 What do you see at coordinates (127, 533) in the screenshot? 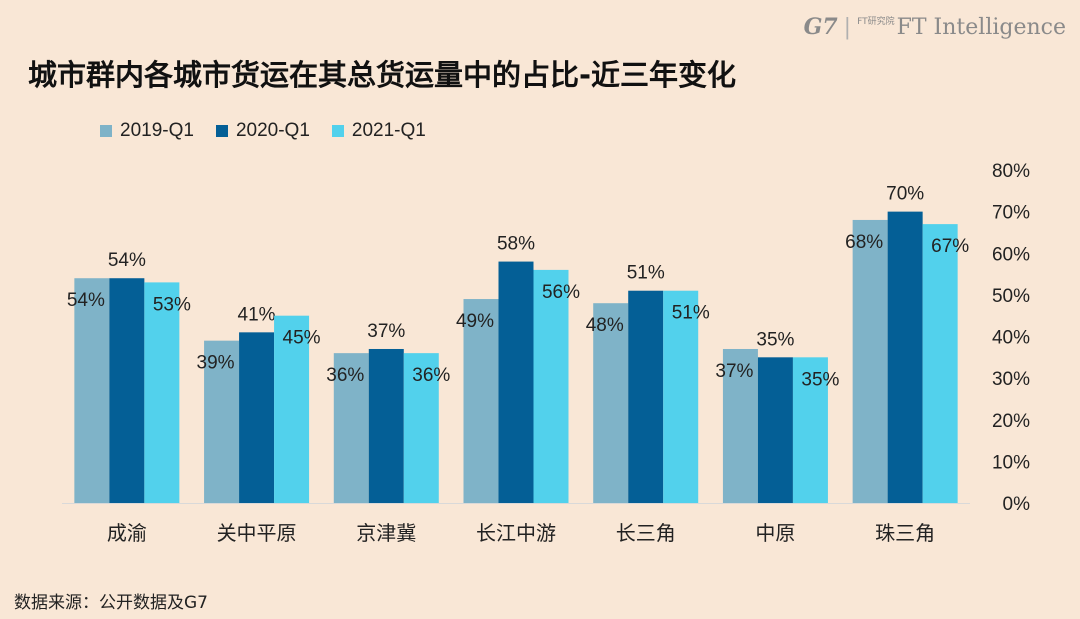
I see `x-tick-label: 成渝` at bounding box center [127, 533].